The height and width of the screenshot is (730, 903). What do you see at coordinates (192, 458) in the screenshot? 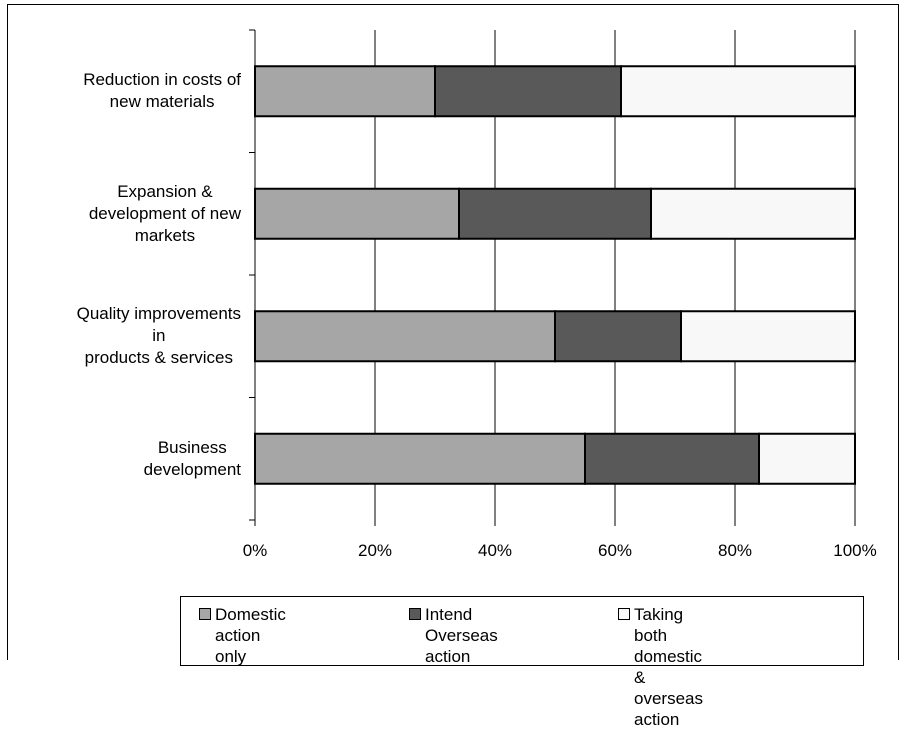
I see `category-label: Business development` at bounding box center [192, 458].